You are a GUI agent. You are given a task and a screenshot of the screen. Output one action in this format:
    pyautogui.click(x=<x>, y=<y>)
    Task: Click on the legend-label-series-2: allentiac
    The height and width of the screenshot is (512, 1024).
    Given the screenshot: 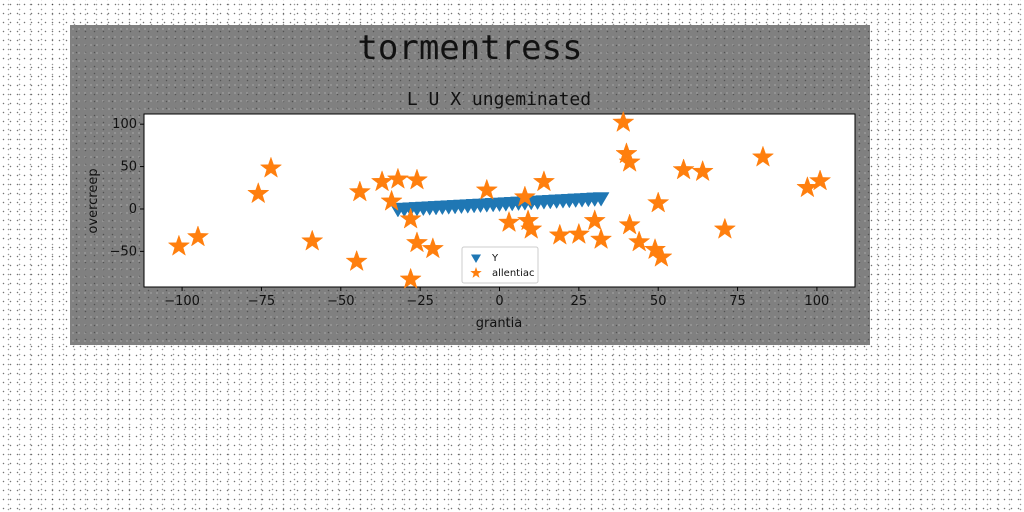 What is the action you would take?
    pyautogui.click(x=513, y=273)
    